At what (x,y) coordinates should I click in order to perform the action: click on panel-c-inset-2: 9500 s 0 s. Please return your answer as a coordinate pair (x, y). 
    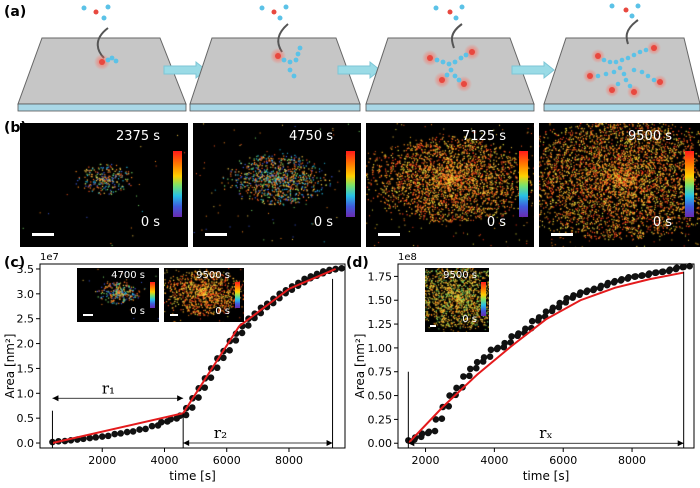
    Looking at the image, I should click on (204, 295).